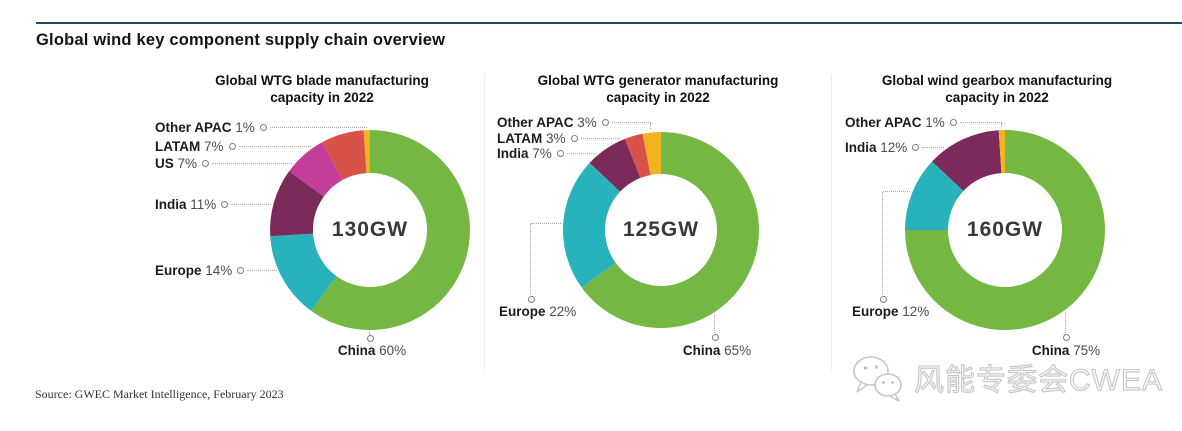  Describe the element at coordinates (1085, 350) in the screenshot. I see `slice-label-value: 75%` at that location.